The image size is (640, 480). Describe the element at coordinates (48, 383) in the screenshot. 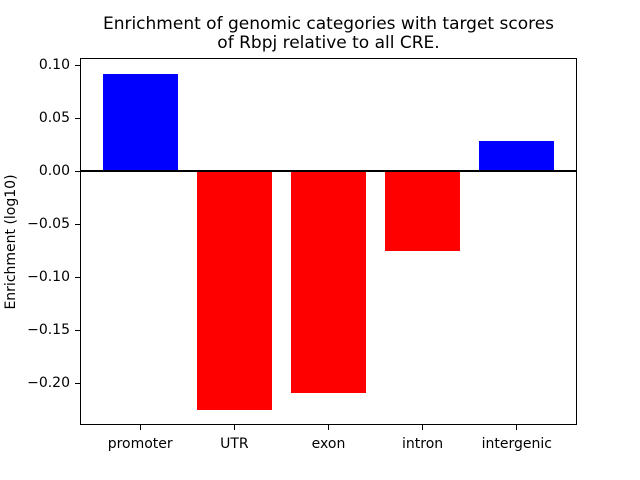

I see `y-tick-label: −0.20` at that location.